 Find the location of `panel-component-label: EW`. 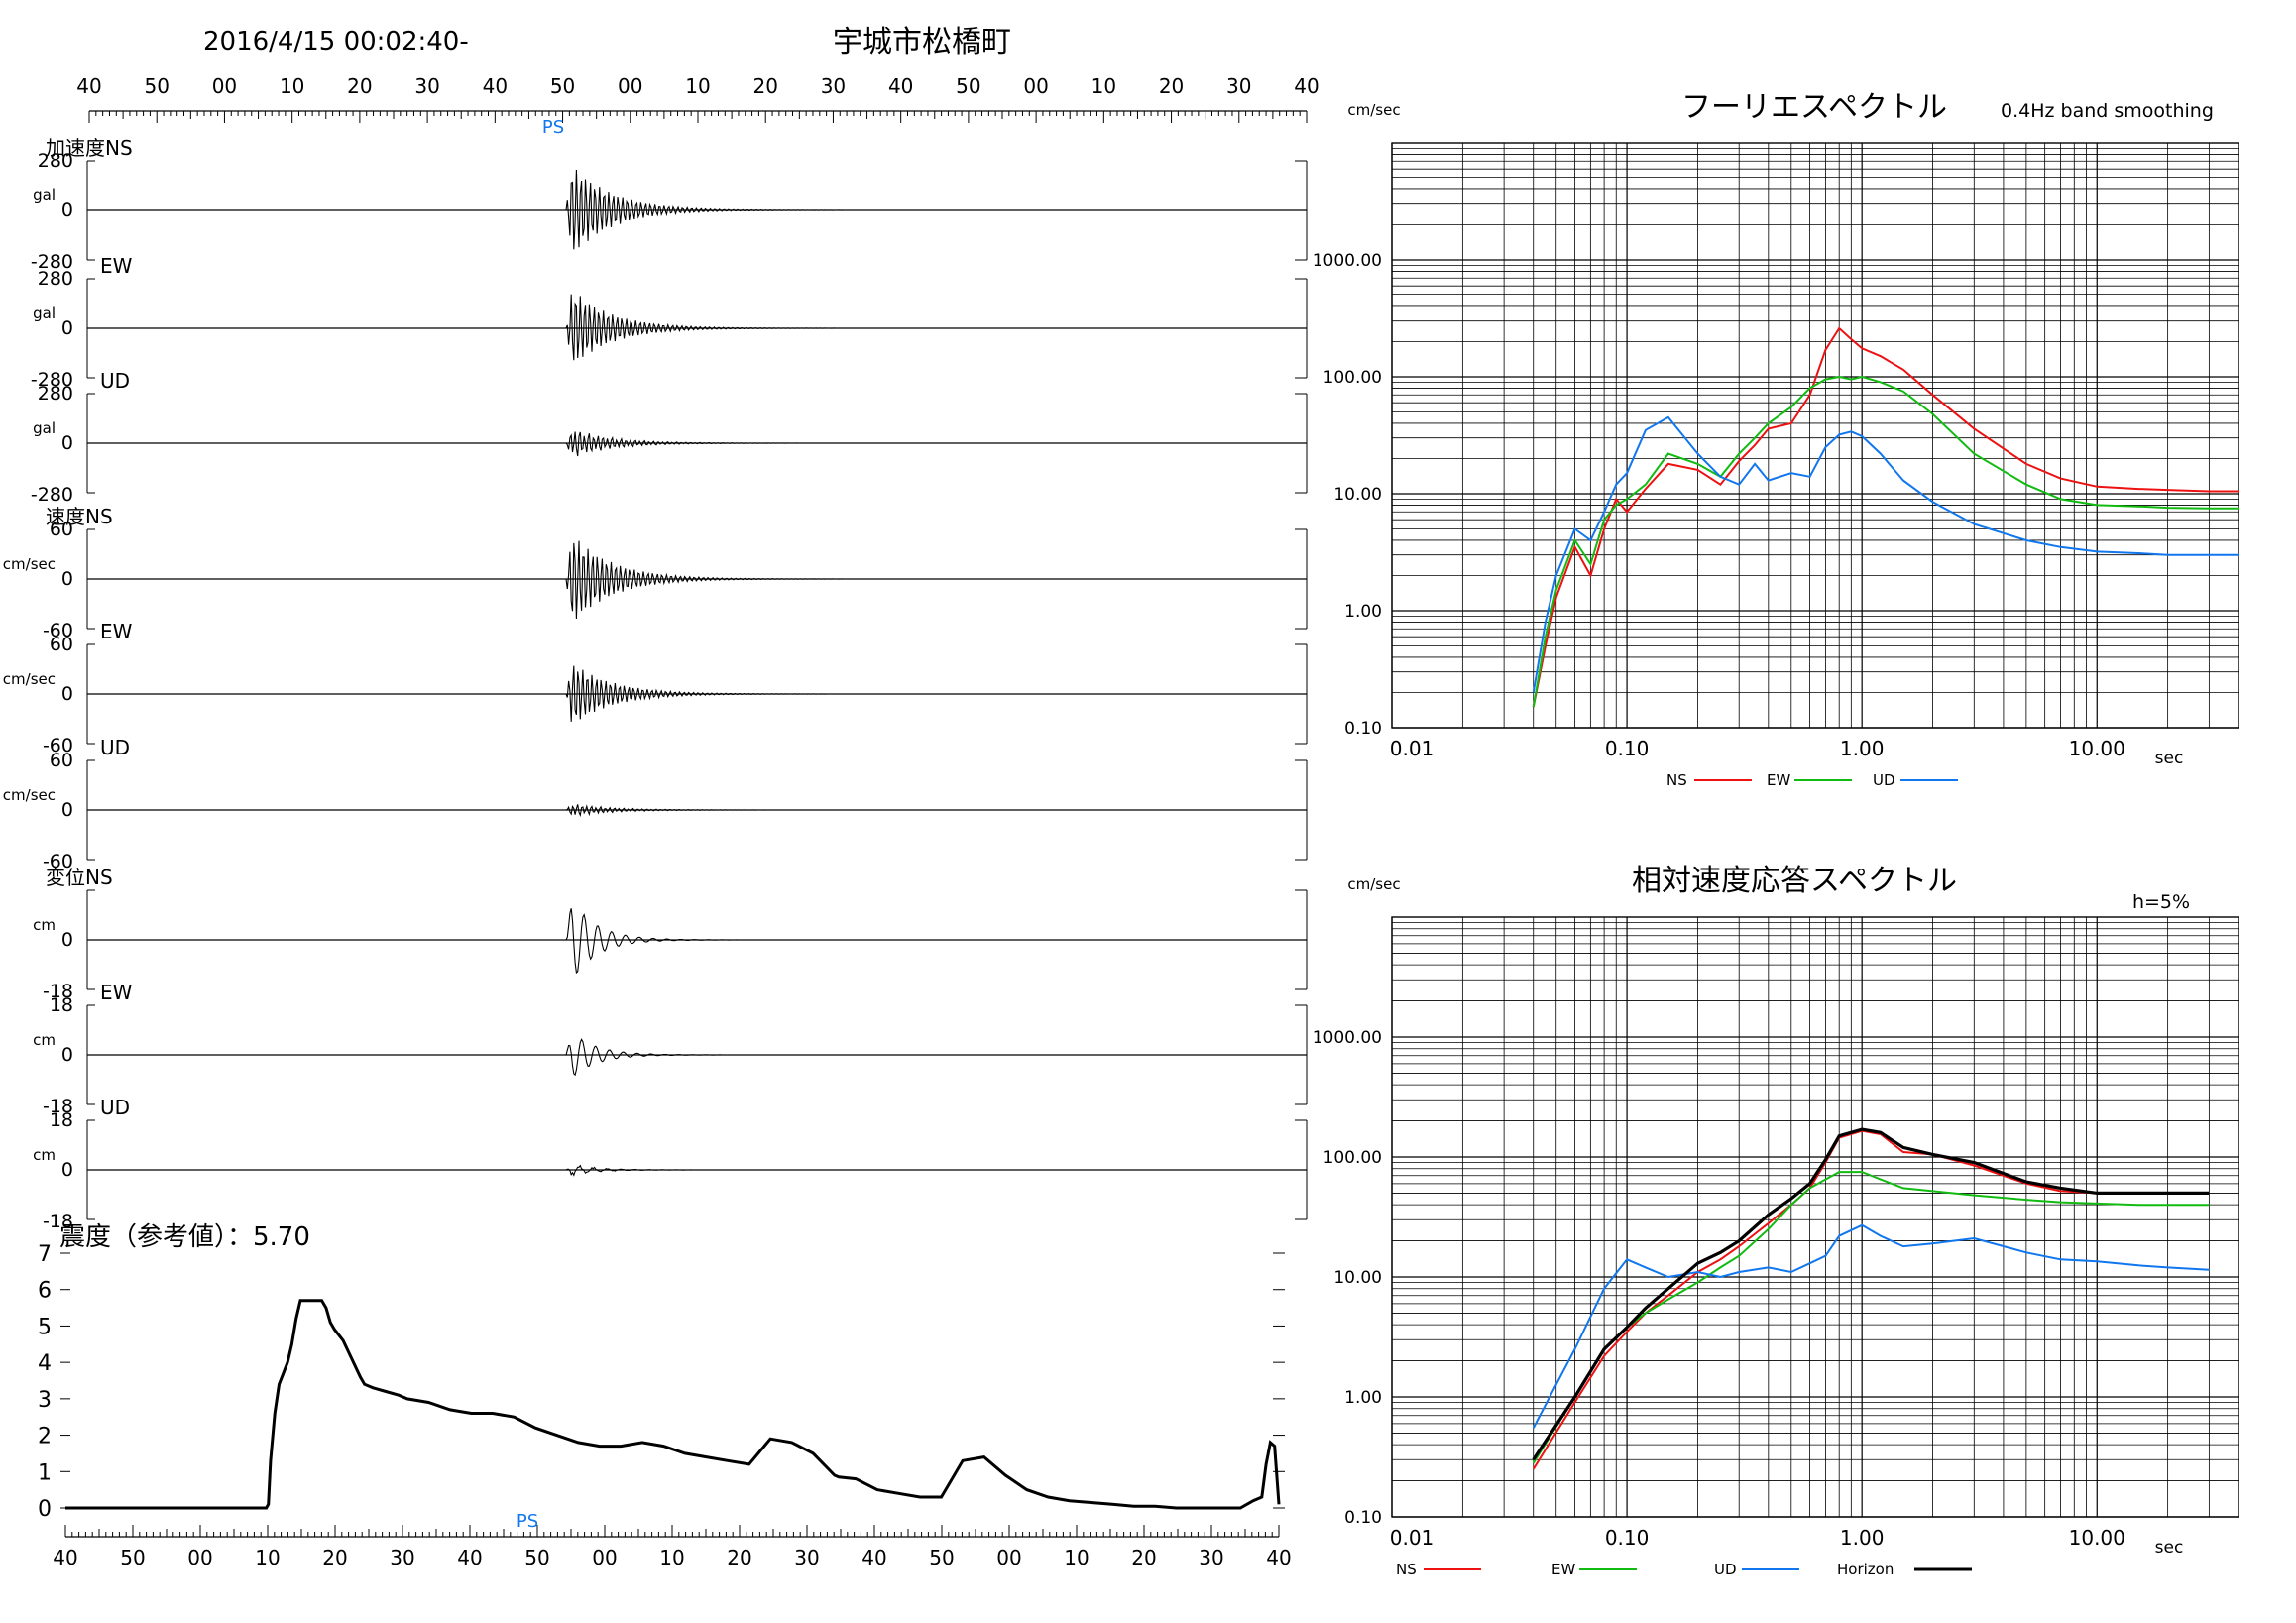

panel-component-label: EW is located at coordinates (116, 631).